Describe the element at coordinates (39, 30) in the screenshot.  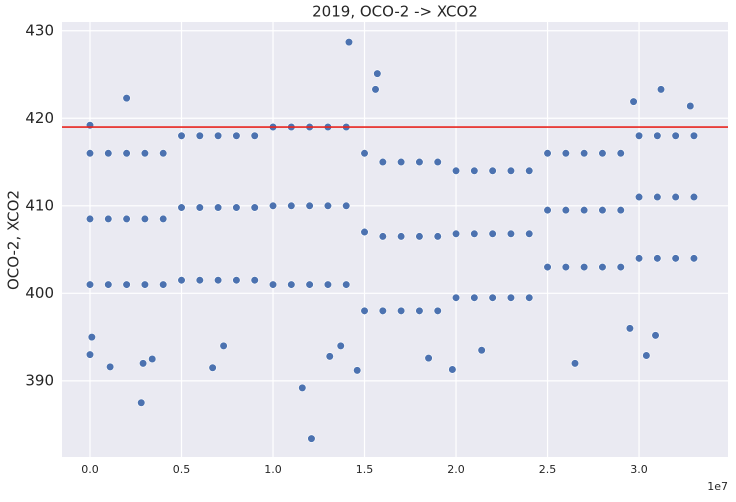
I see `y-tick-label: 430` at that location.